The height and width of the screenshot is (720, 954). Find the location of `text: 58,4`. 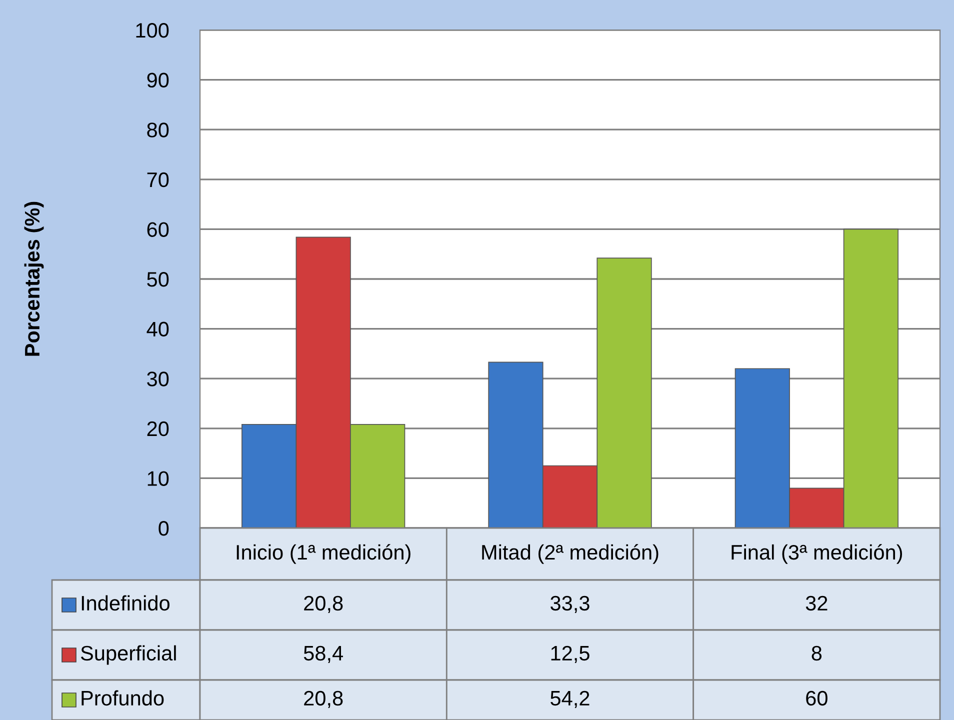

text: 58,4 is located at coordinates (323, 655).